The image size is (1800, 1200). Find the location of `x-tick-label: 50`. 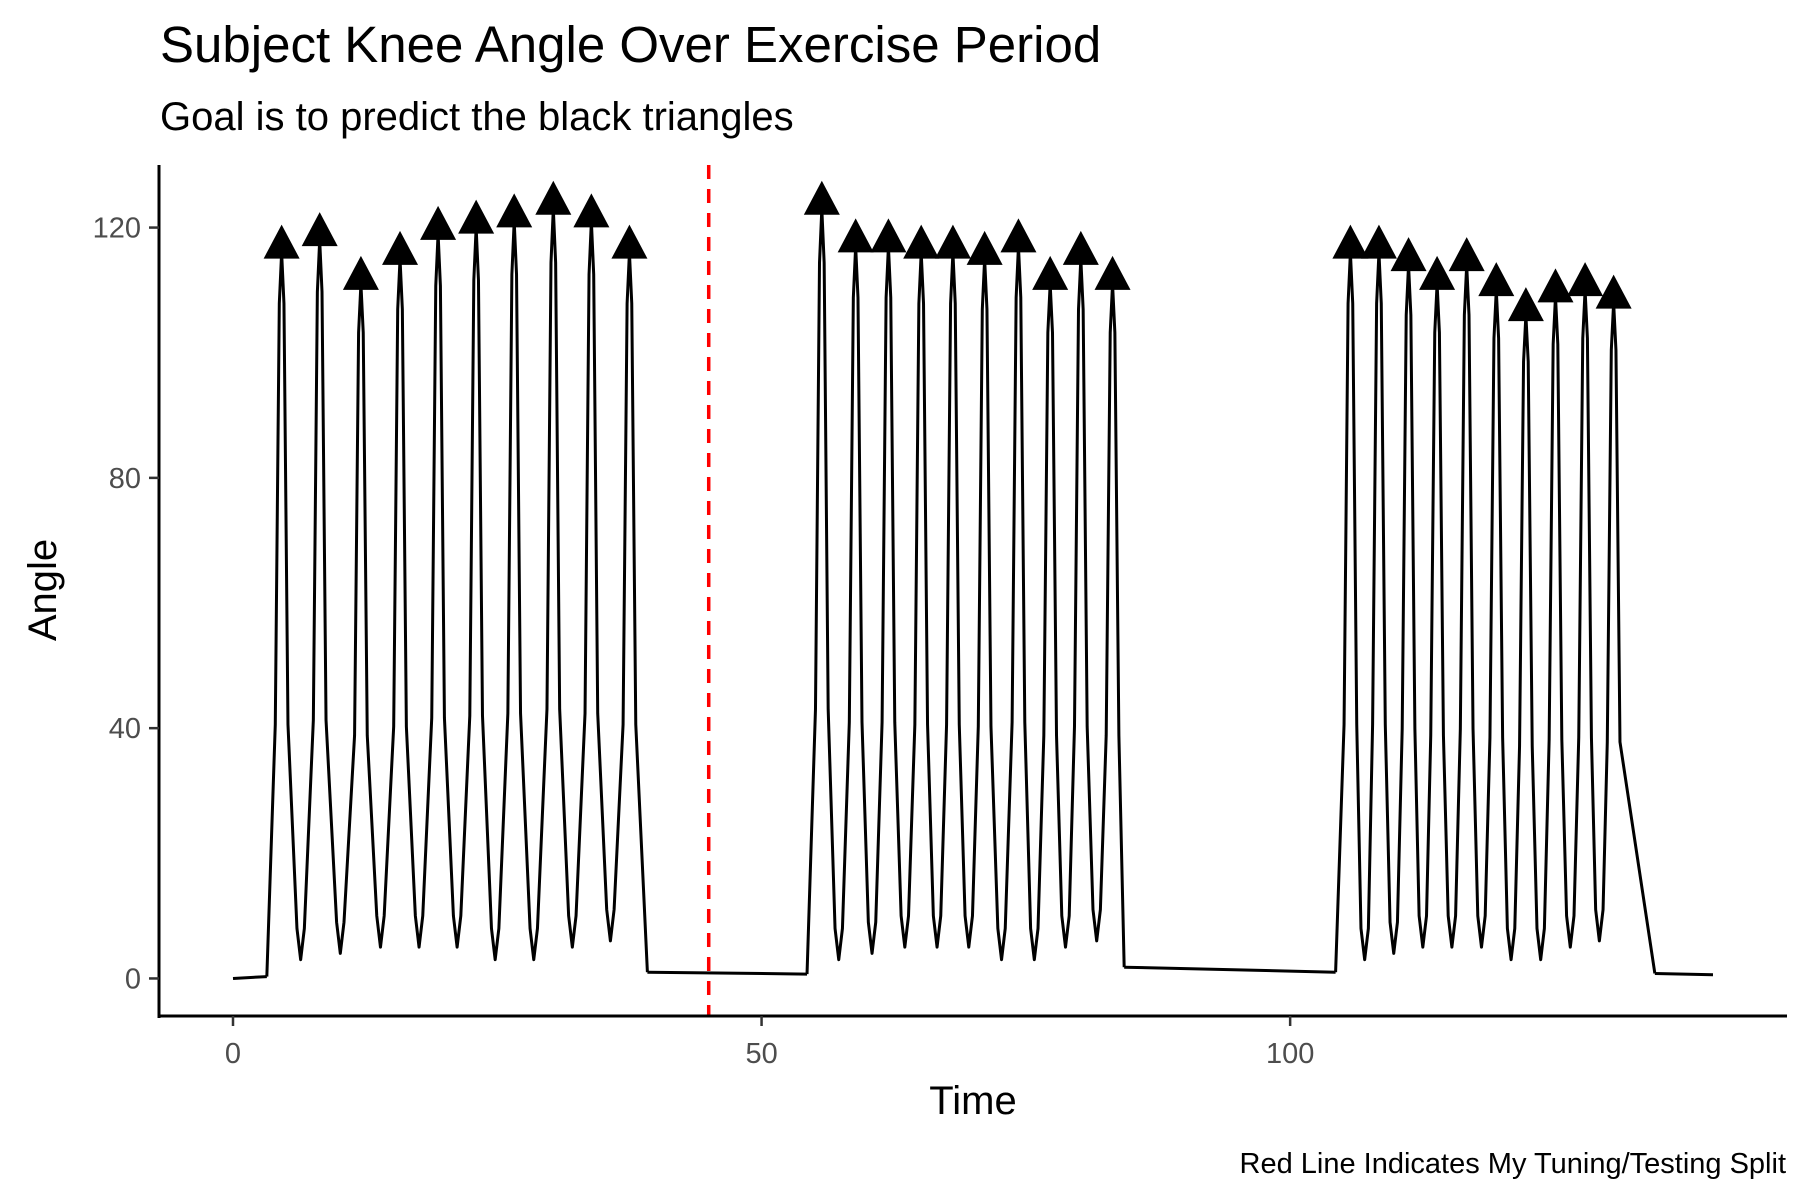

x-tick-label: 50 is located at coordinates (761, 1054).